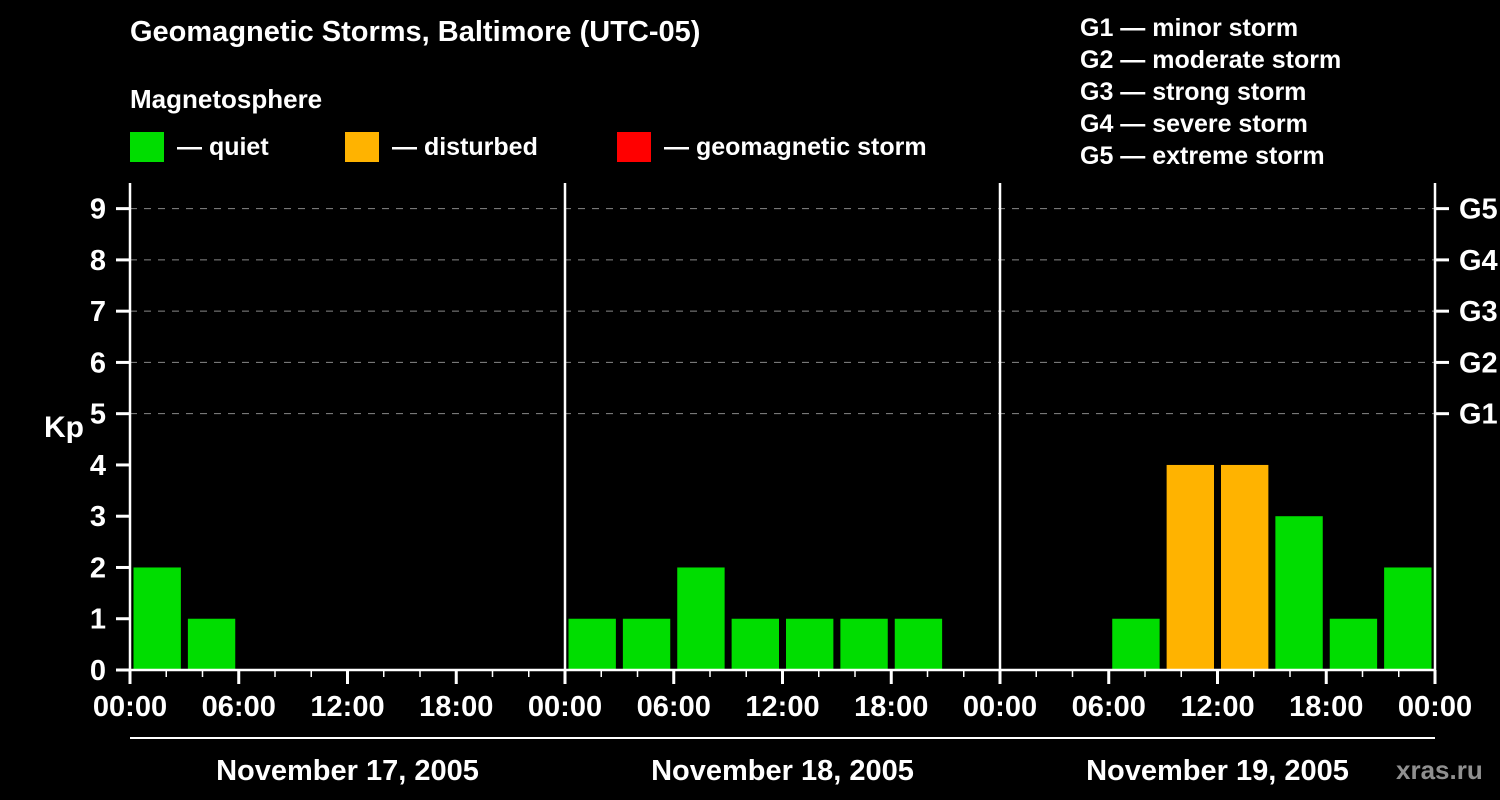 Image resolution: width=1500 pixels, height=800 pixels. What do you see at coordinates (223, 146) in the screenshot?
I see `quiet-label: — quiet` at bounding box center [223, 146].